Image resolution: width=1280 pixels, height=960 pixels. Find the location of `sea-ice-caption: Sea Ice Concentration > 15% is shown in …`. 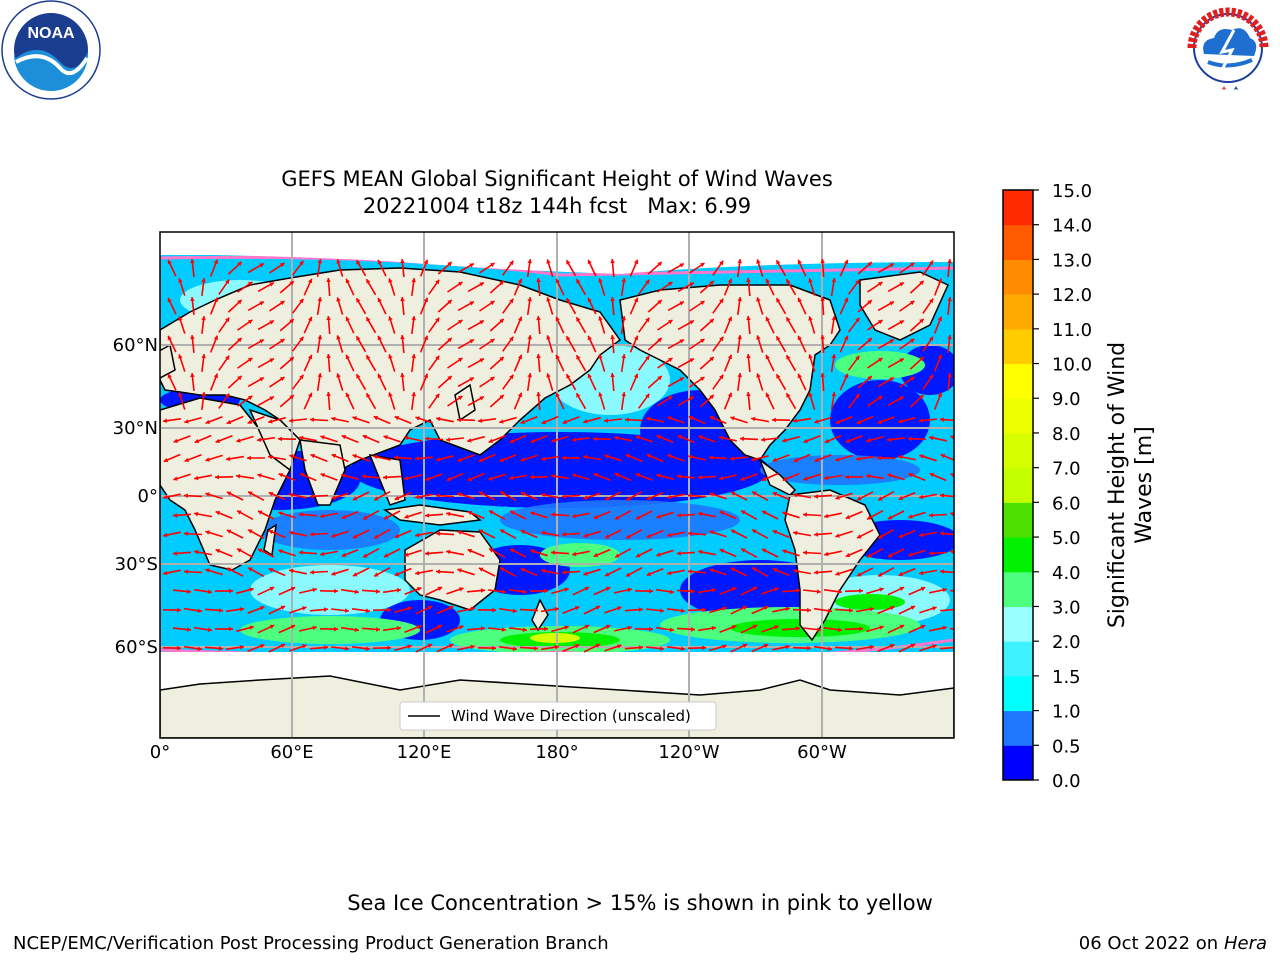

sea-ice-caption: Sea Ice Concentration > 15% is shown in … is located at coordinates (640, 903).